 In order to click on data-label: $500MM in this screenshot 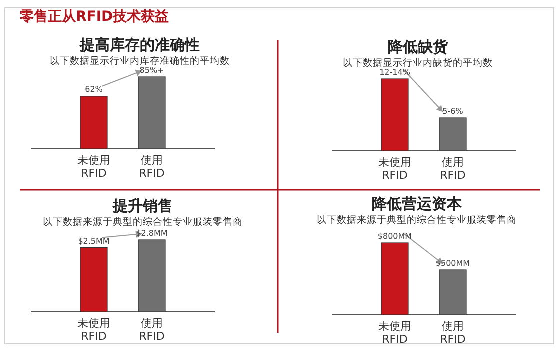, I will do `click(453, 263)`.